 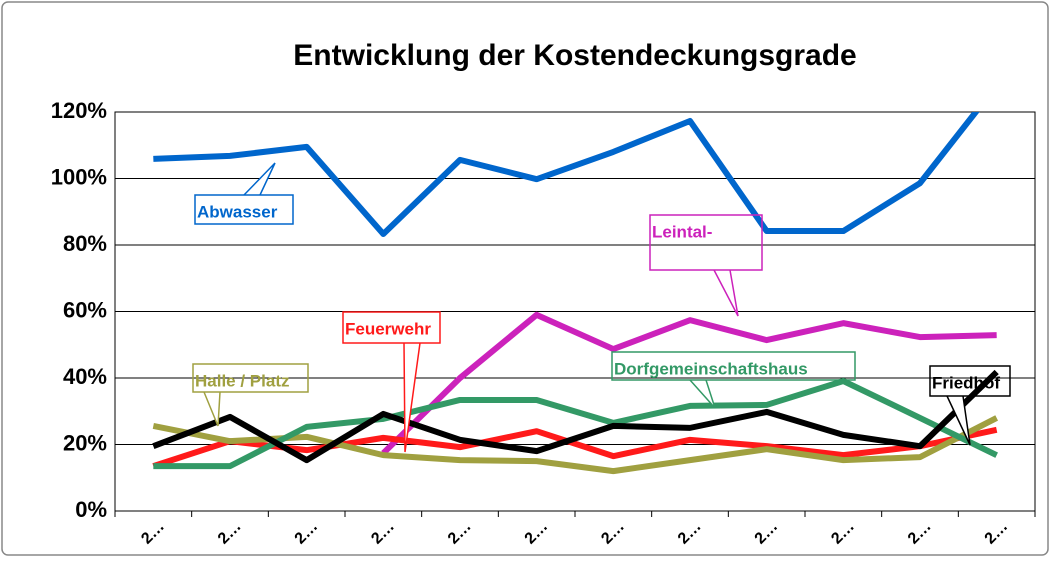 What do you see at coordinates (574, 55) in the screenshot?
I see `chart-title: Entwicklung der Kostendeckungsgrade` at bounding box center [574, 55].